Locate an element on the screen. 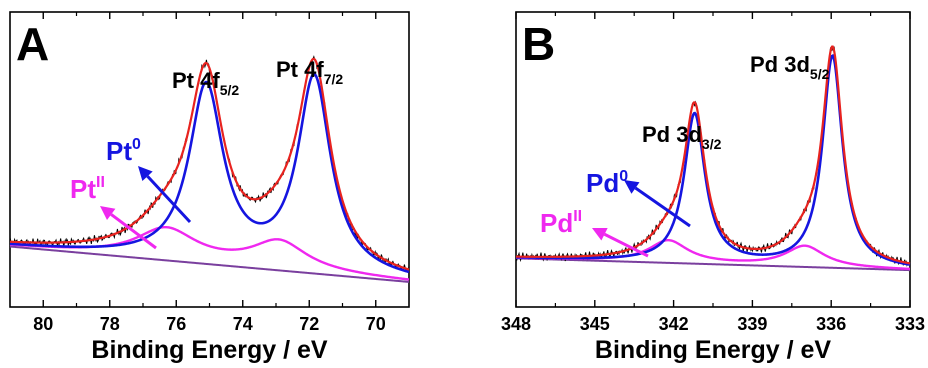 This screenshot has height=368, width=928. x-tick-label: 333 is located at coordinates (910, 324).